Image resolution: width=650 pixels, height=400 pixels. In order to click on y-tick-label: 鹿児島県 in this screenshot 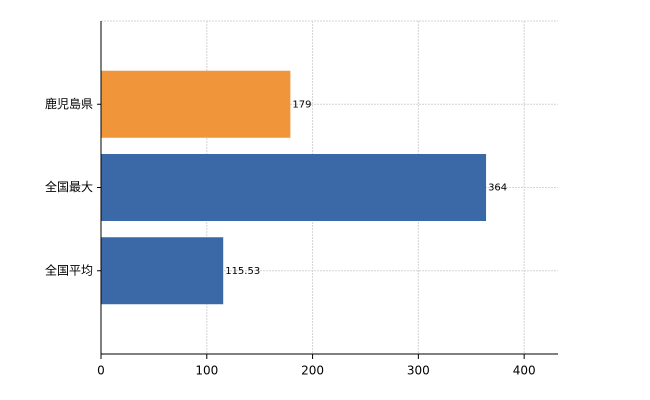, I will do `click(69, 103)`.